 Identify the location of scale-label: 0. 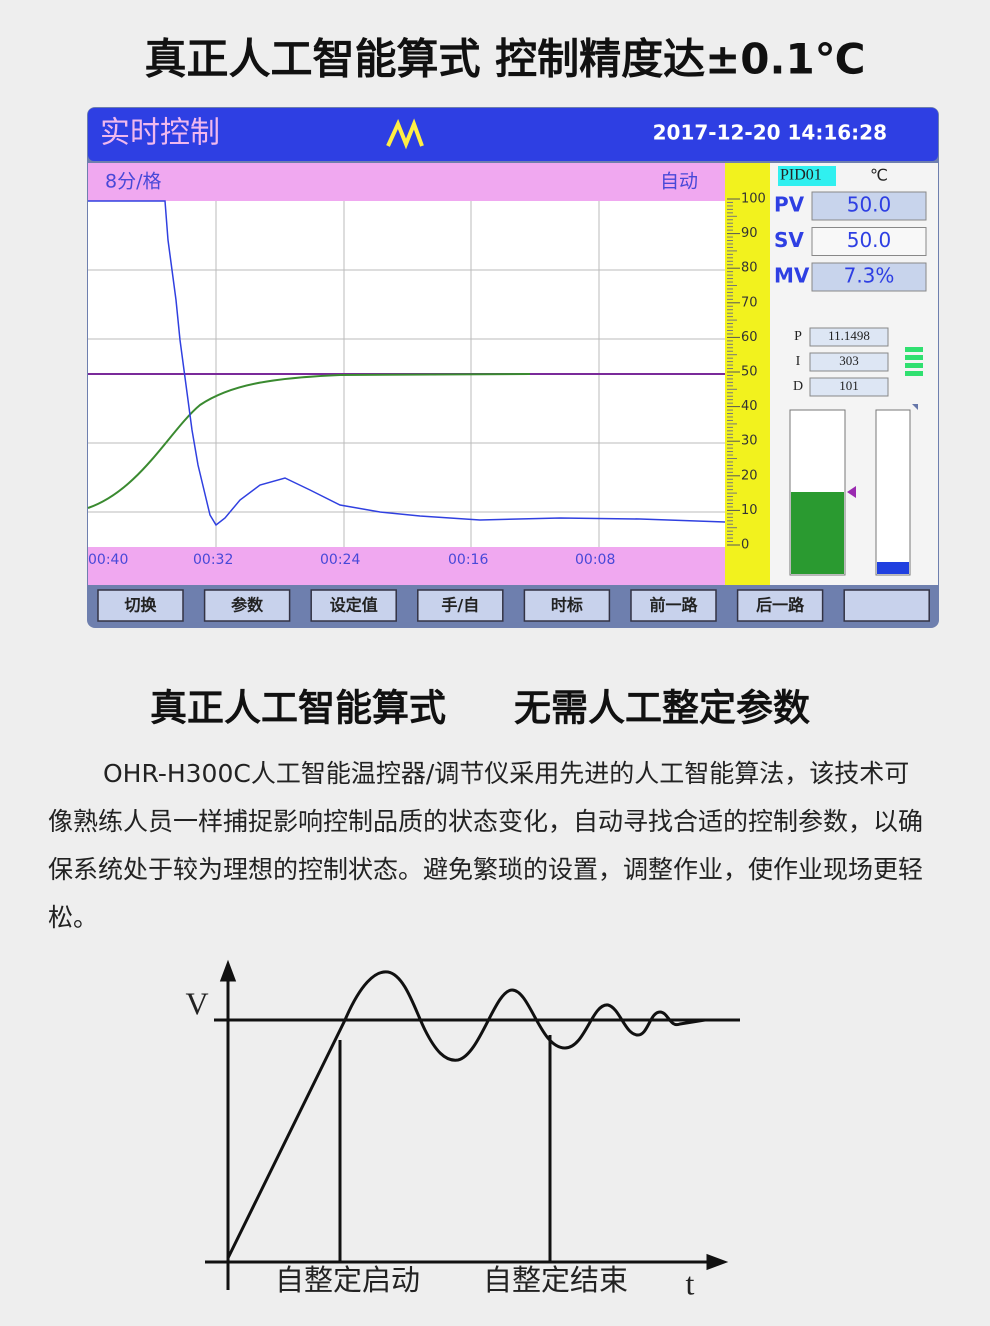
(745, 545).